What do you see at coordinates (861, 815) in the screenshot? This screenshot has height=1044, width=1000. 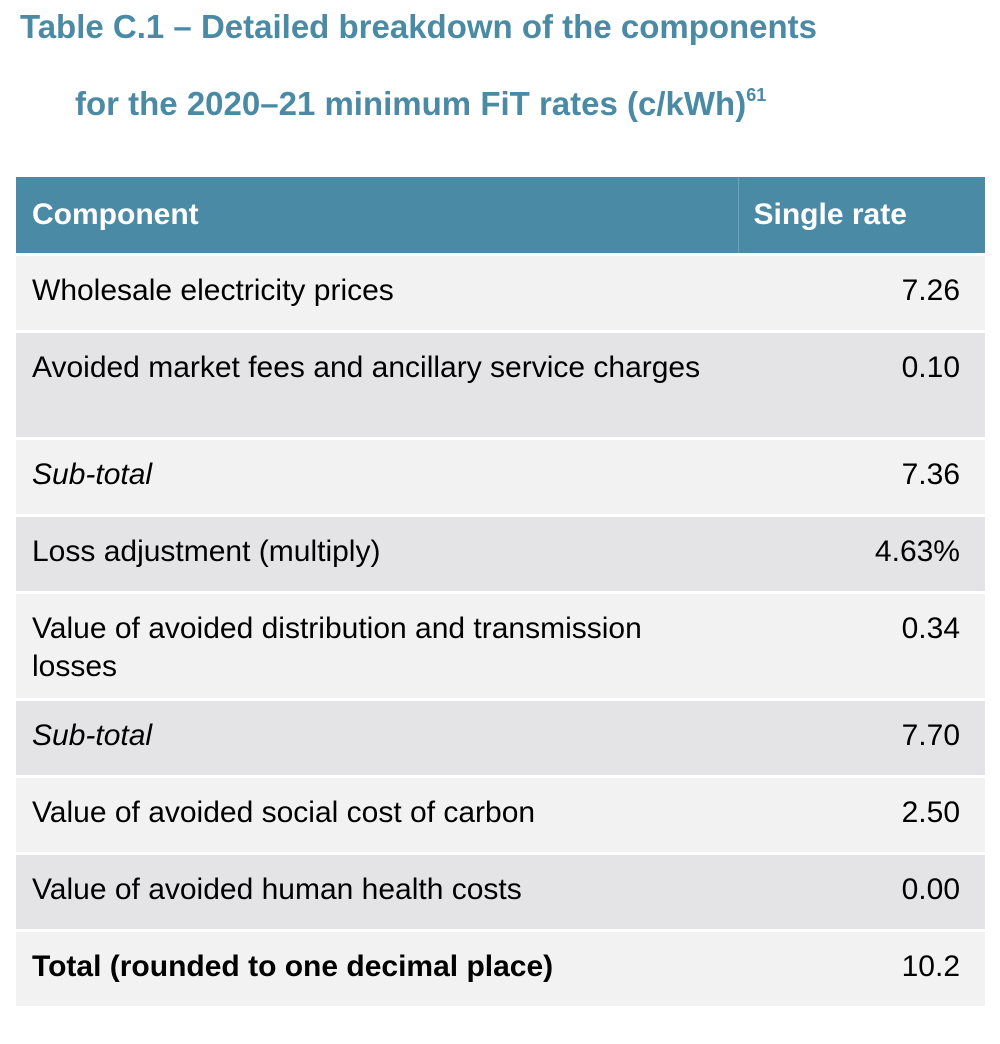 I see `row-value: 2.50` at bounding box center [861, 815].